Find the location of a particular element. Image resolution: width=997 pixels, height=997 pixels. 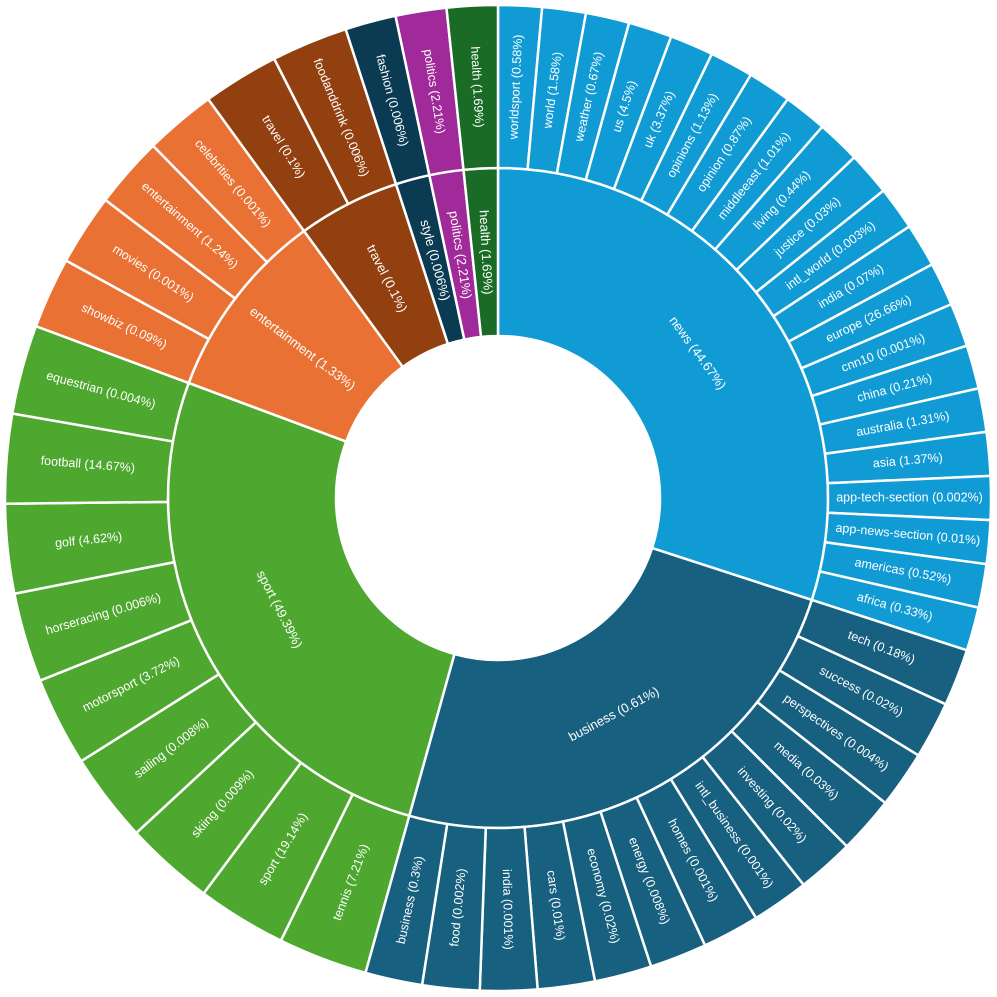

outer-label-0: worldsport (0.58%) is located at coordinates (515, 87).